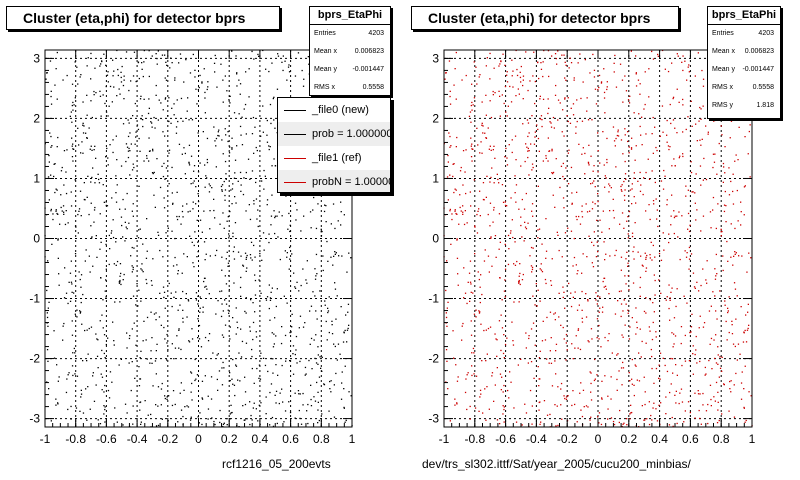 The image size is (800, 480). What do you see at coordinates (505, 439) in the screenshot?
I see `chart1-x-tick-label: -0.6` at bounding box center [505, 439].